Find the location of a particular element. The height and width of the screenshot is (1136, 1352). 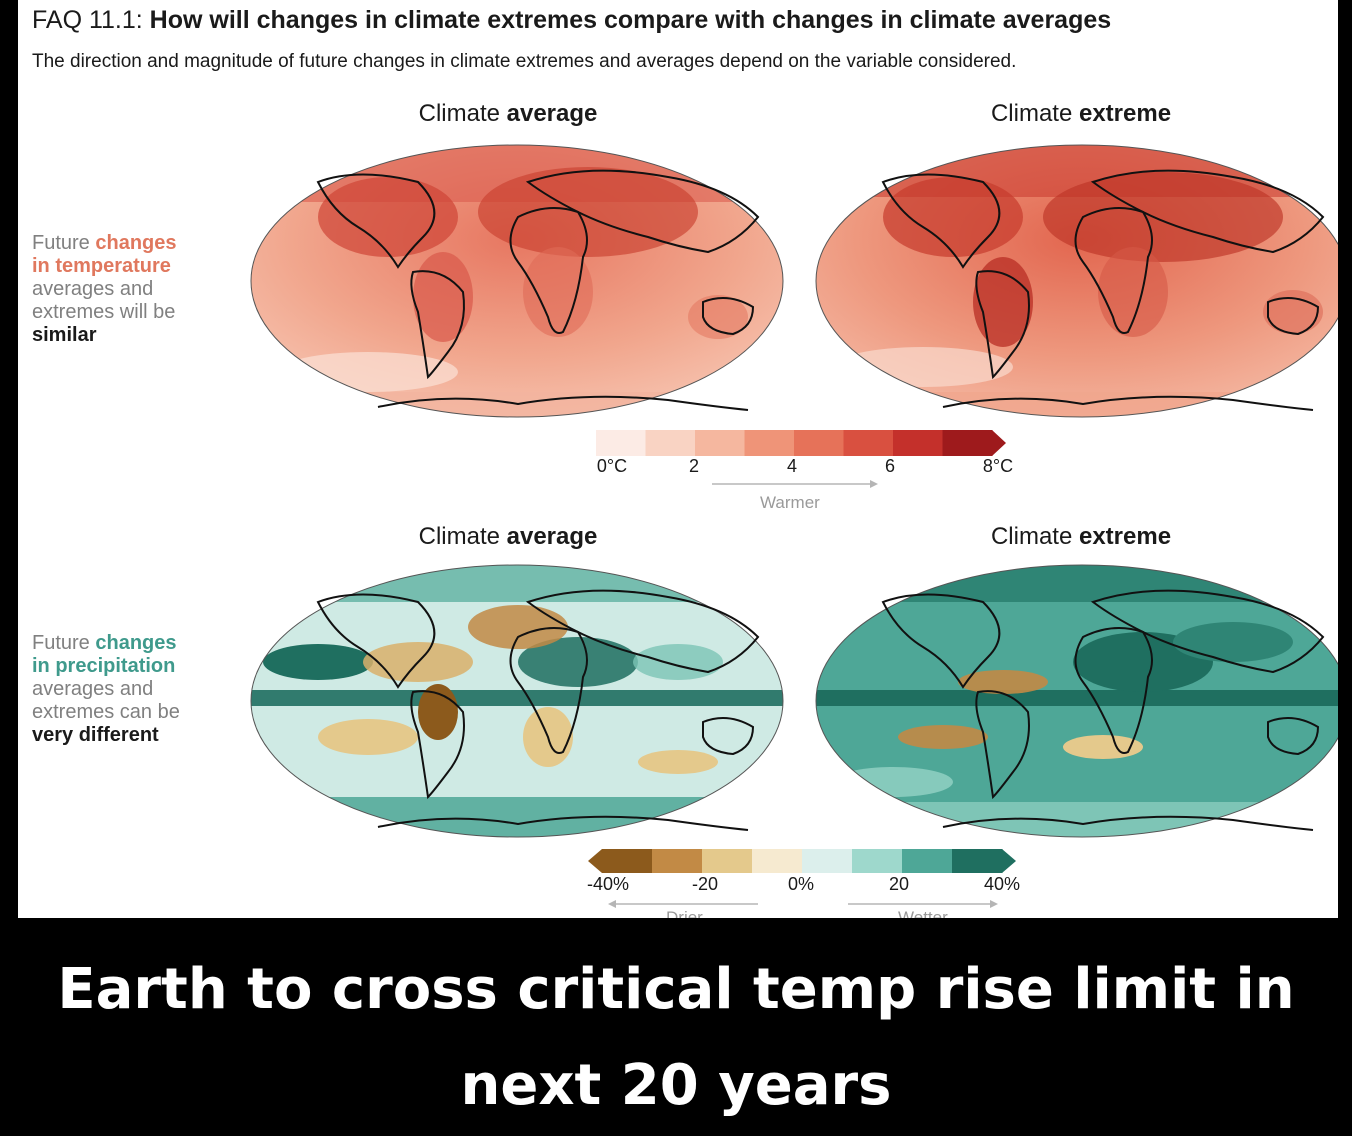

headline-line-2: next 20 years is located at coordinates (676, 1085).